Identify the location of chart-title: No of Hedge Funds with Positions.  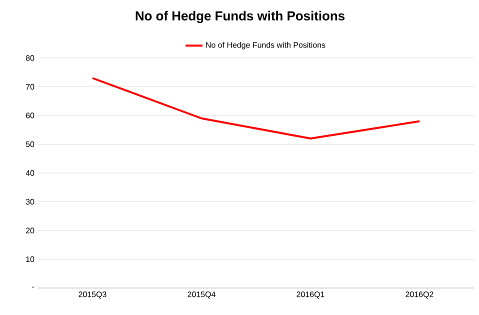
(240, 17).